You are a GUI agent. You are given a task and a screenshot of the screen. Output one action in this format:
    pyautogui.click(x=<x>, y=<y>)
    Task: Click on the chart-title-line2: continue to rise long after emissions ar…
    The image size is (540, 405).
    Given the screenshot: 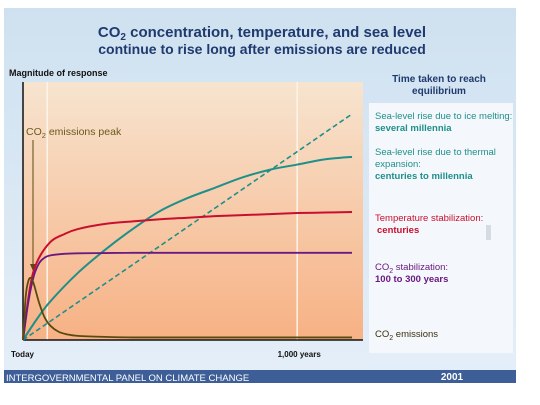 What is the action you would take?
    pyautogui.click(x=262, y=49)
    